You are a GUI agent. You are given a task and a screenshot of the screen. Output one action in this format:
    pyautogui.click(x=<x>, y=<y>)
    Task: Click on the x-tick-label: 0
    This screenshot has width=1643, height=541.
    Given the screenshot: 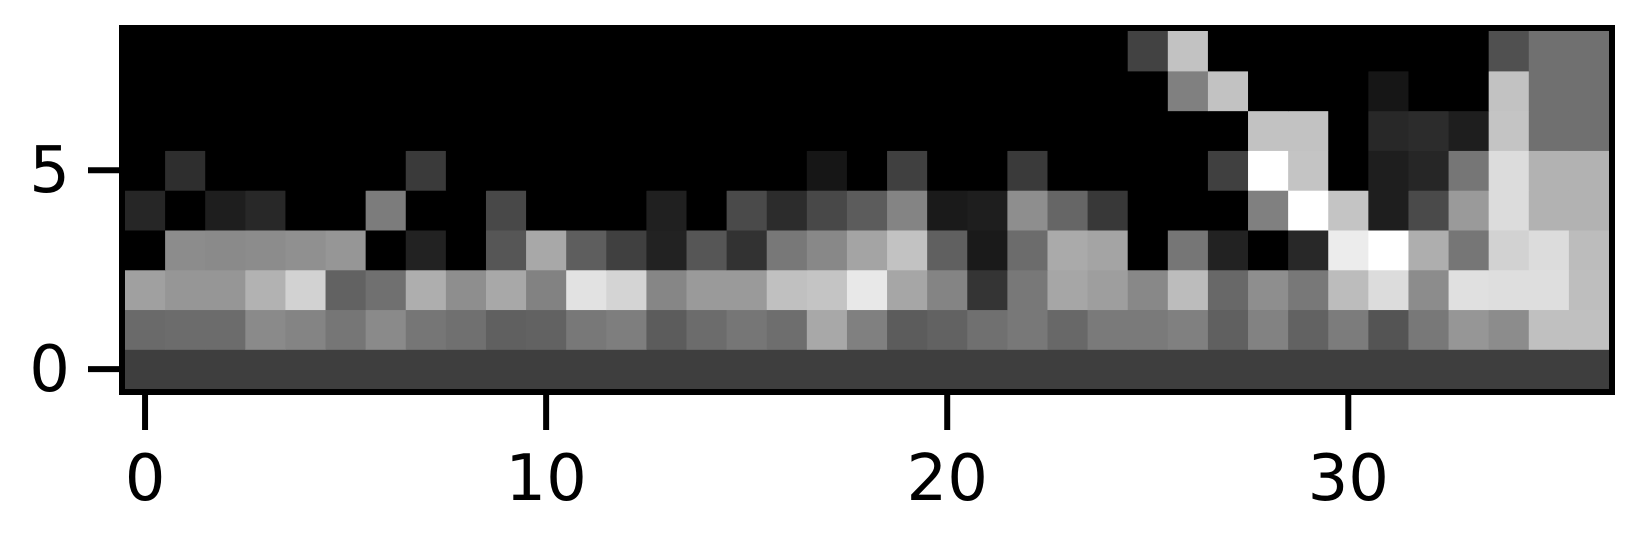 What is the action you would take?
    pyautogui.click(x=145, y=479)
    